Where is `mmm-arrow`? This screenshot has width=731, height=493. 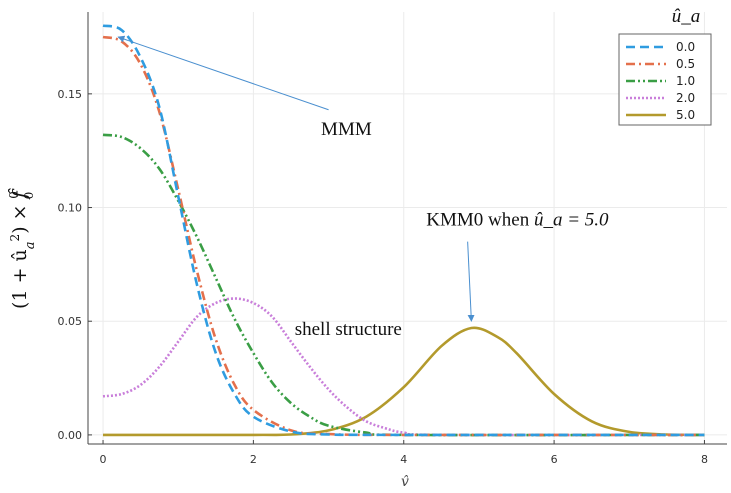 mmm-arrow is located at coordinates (223, 73).